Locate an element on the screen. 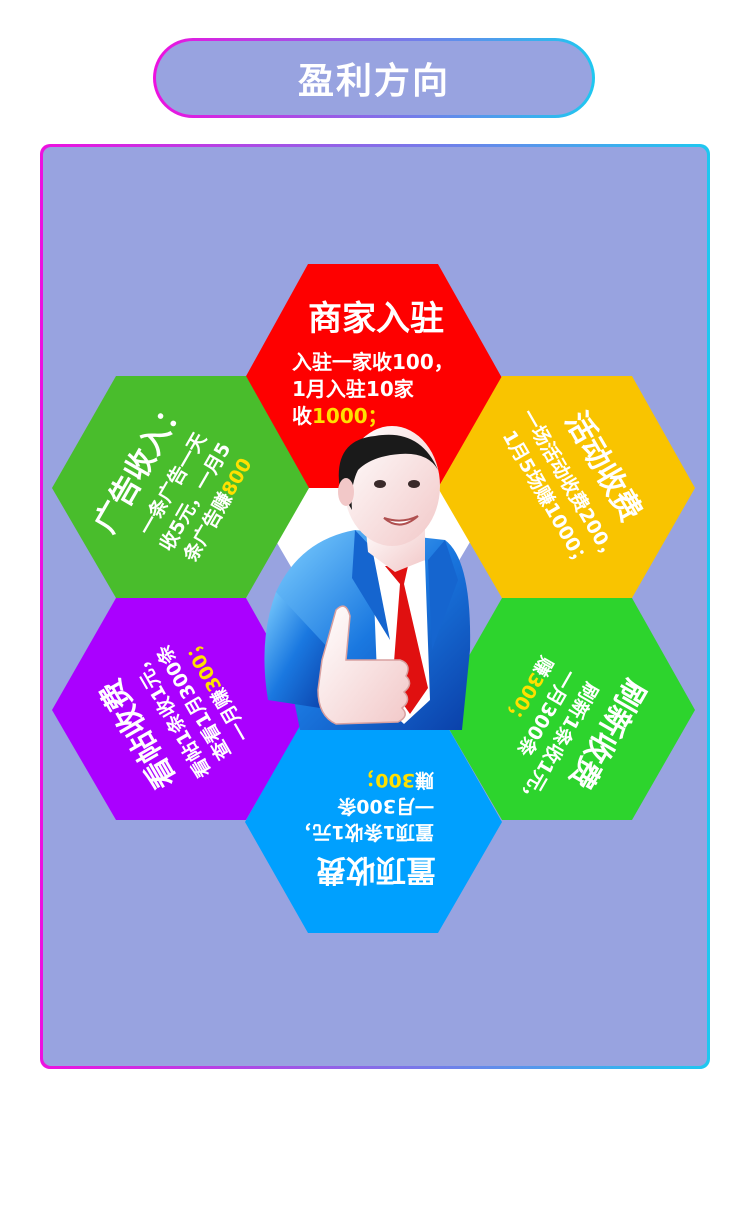 This screenshot has height=1206, width=750. refresh-hexagon is located at coordinates (566, 709).